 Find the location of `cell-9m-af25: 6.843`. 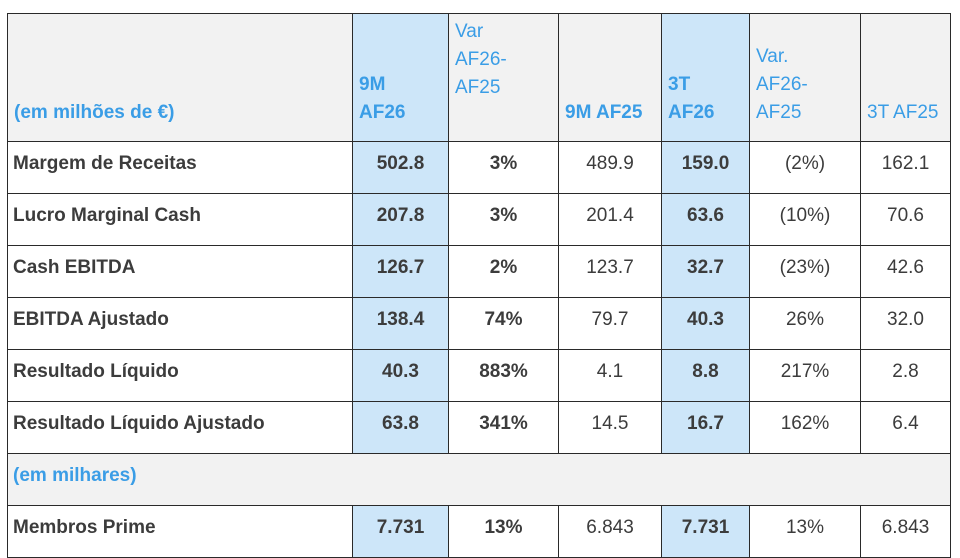

cell-9m-af25: 6.843 is located at coordinates (610, 531).